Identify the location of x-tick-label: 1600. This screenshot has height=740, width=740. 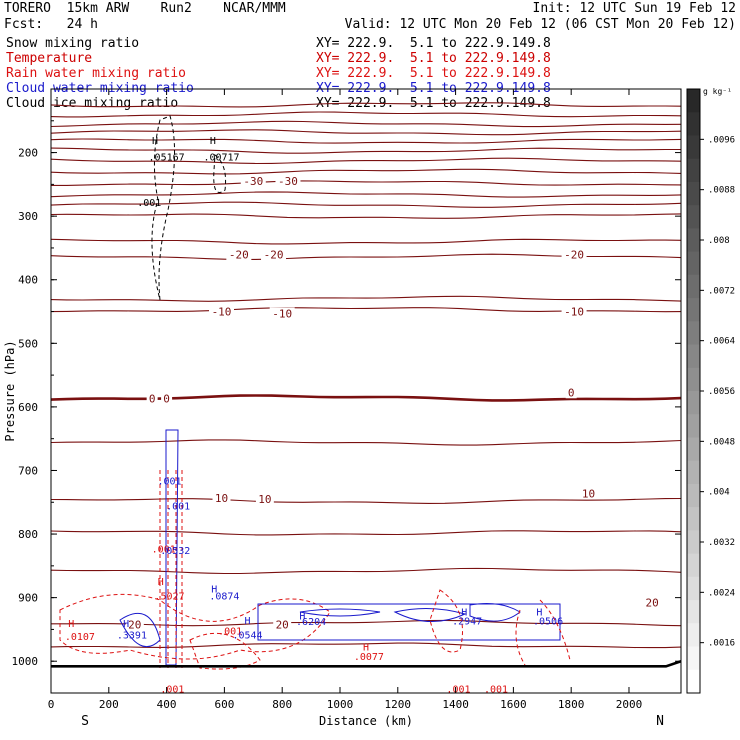
(513, 704).